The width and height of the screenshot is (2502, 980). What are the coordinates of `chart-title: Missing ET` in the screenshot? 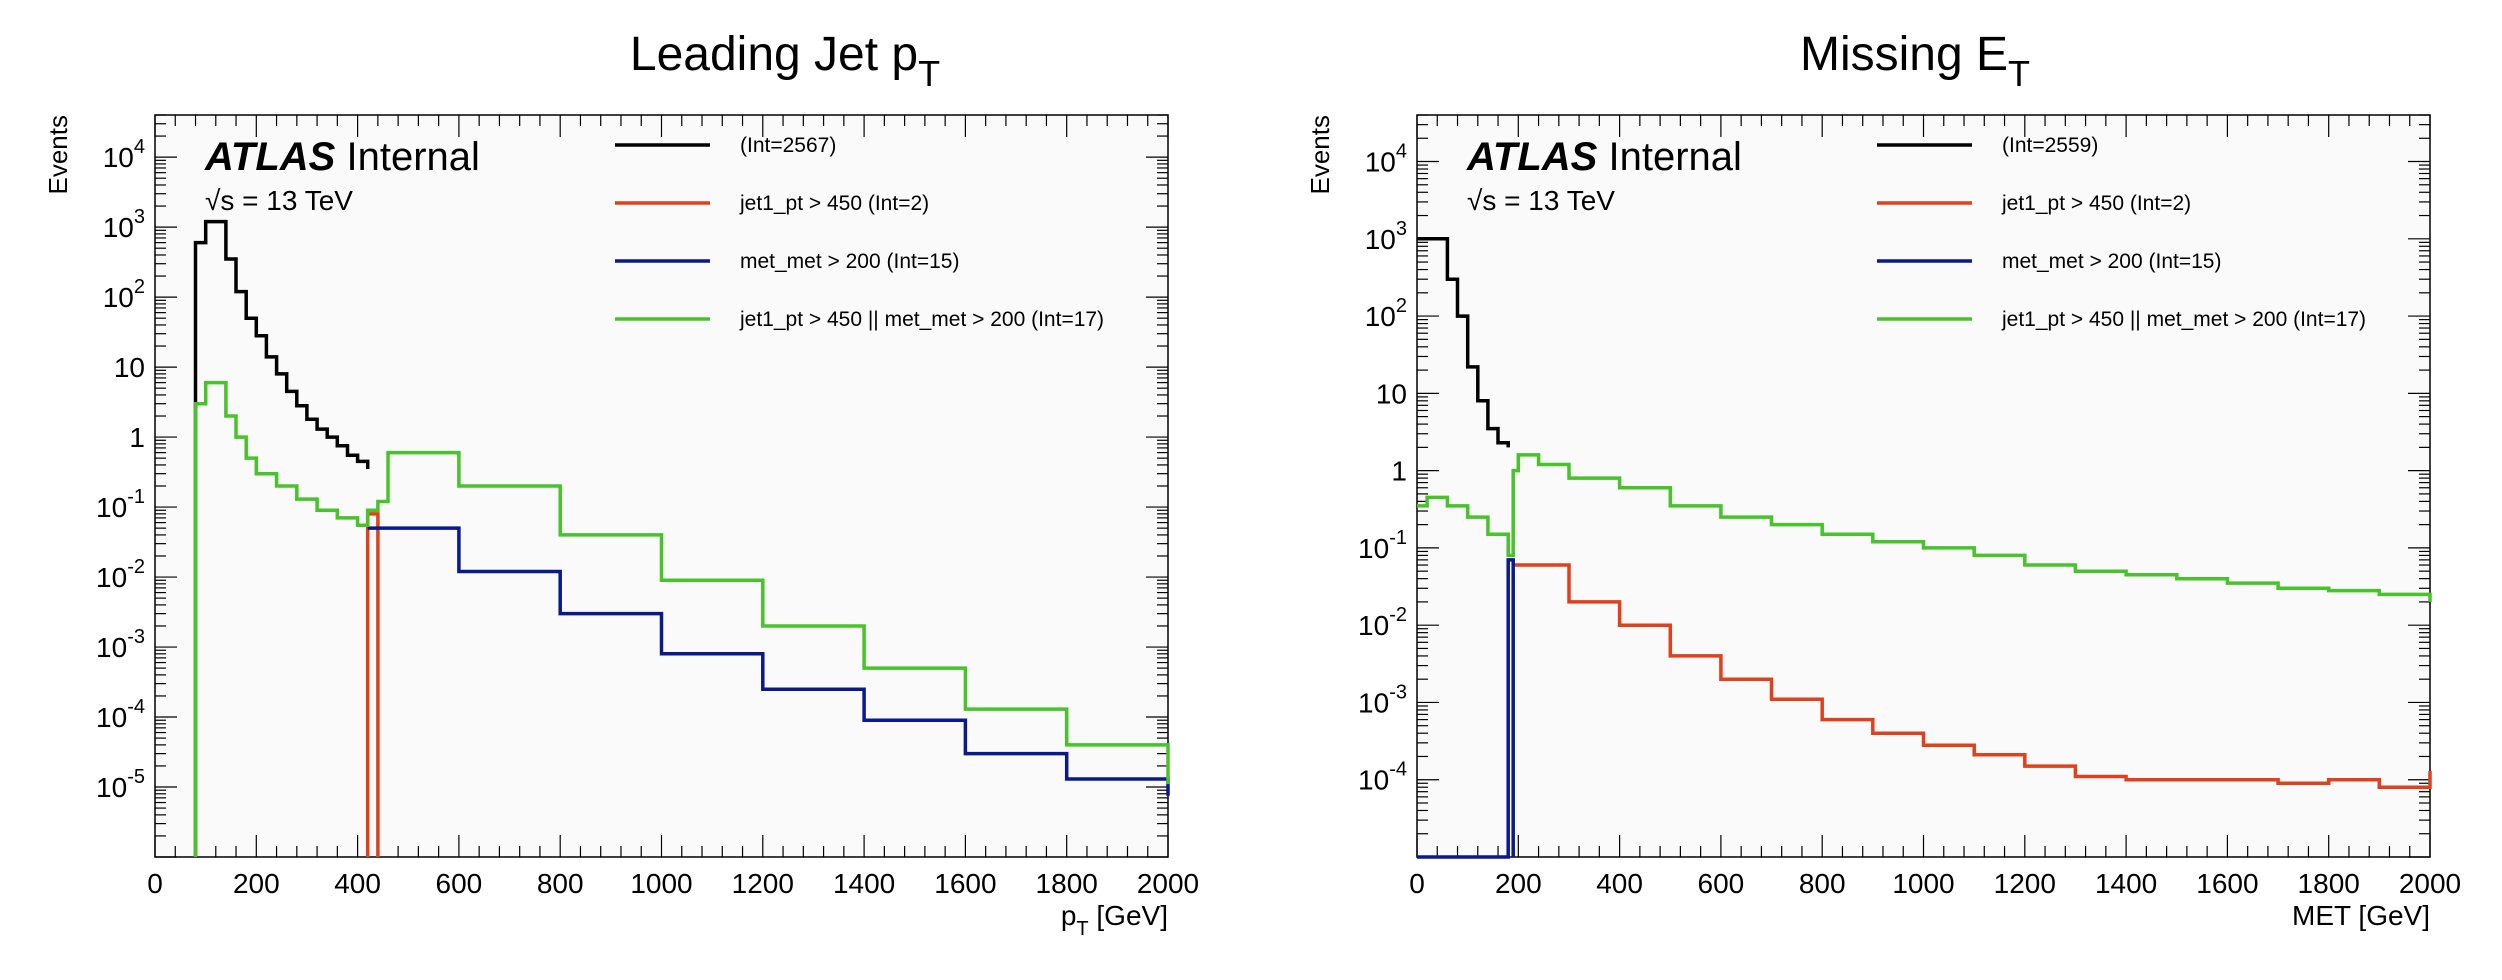 It's located at (1915, 61).